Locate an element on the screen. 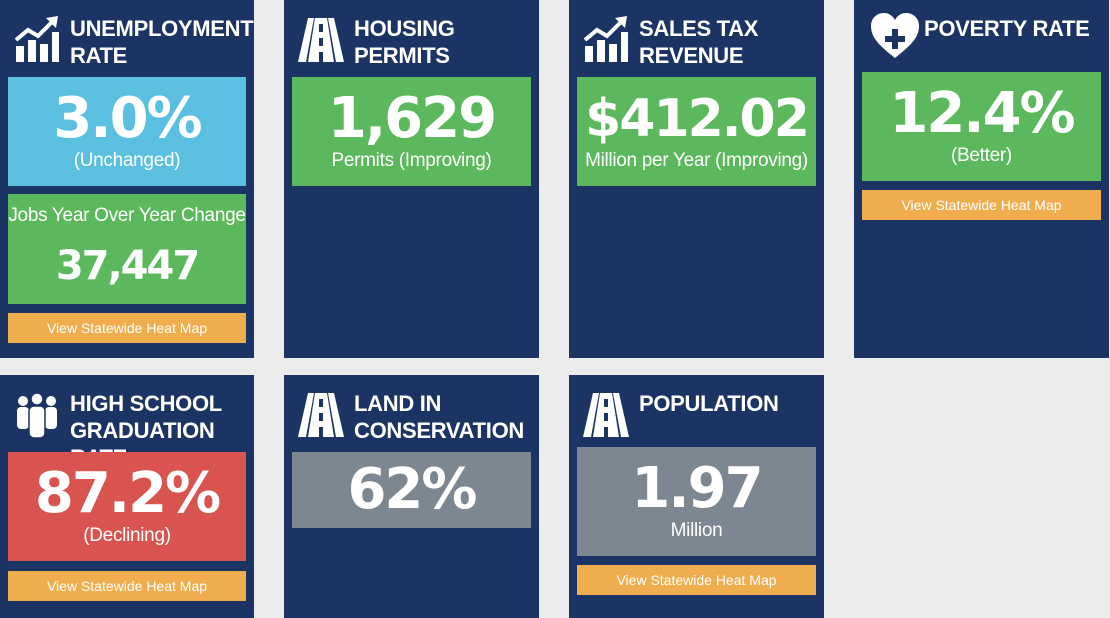 This screenshot has height=618, width=1110. jobs-change-stat: Jobs Year Over Year Change 37,447 is located at coordinates (127, 249).